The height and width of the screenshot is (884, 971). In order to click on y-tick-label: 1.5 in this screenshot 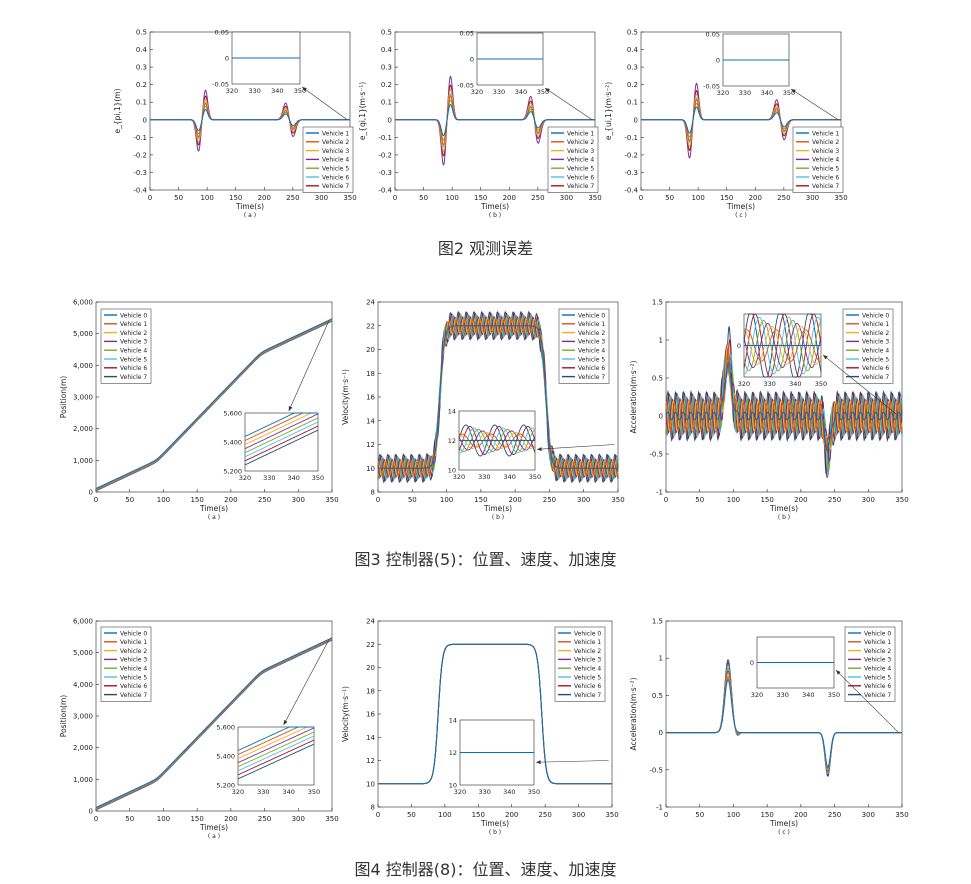, I will do `click(657, 622)`.